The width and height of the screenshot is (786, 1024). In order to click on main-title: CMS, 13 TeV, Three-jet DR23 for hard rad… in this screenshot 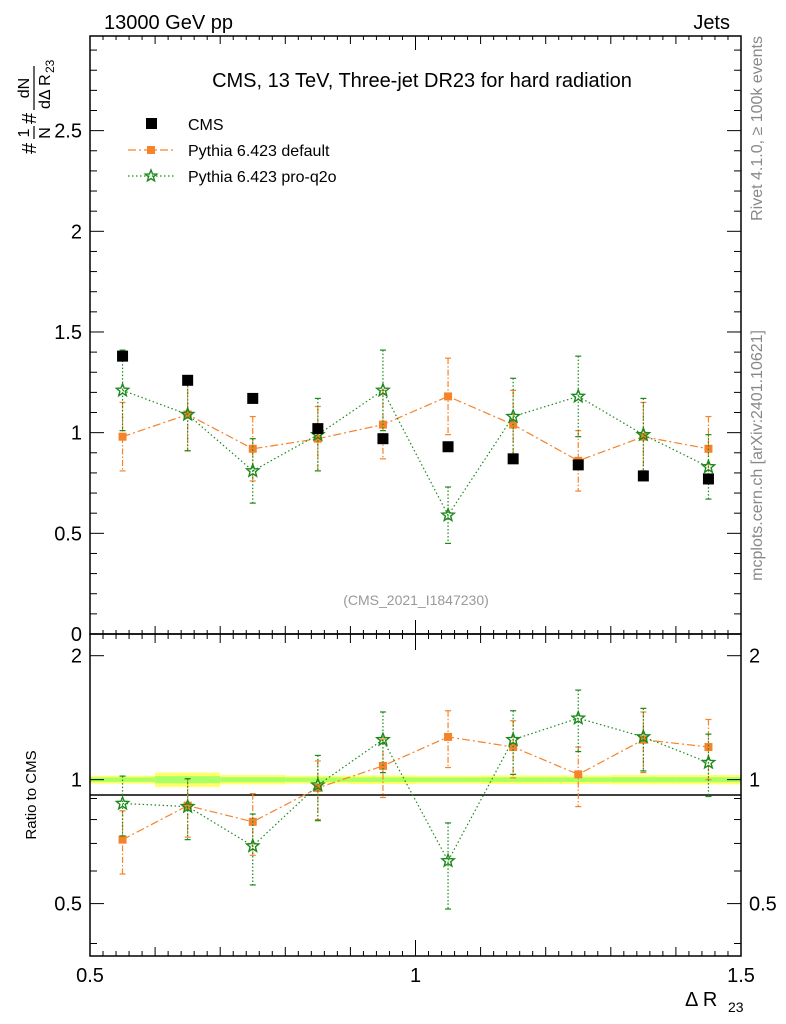, I will do `click(422, 81)`.